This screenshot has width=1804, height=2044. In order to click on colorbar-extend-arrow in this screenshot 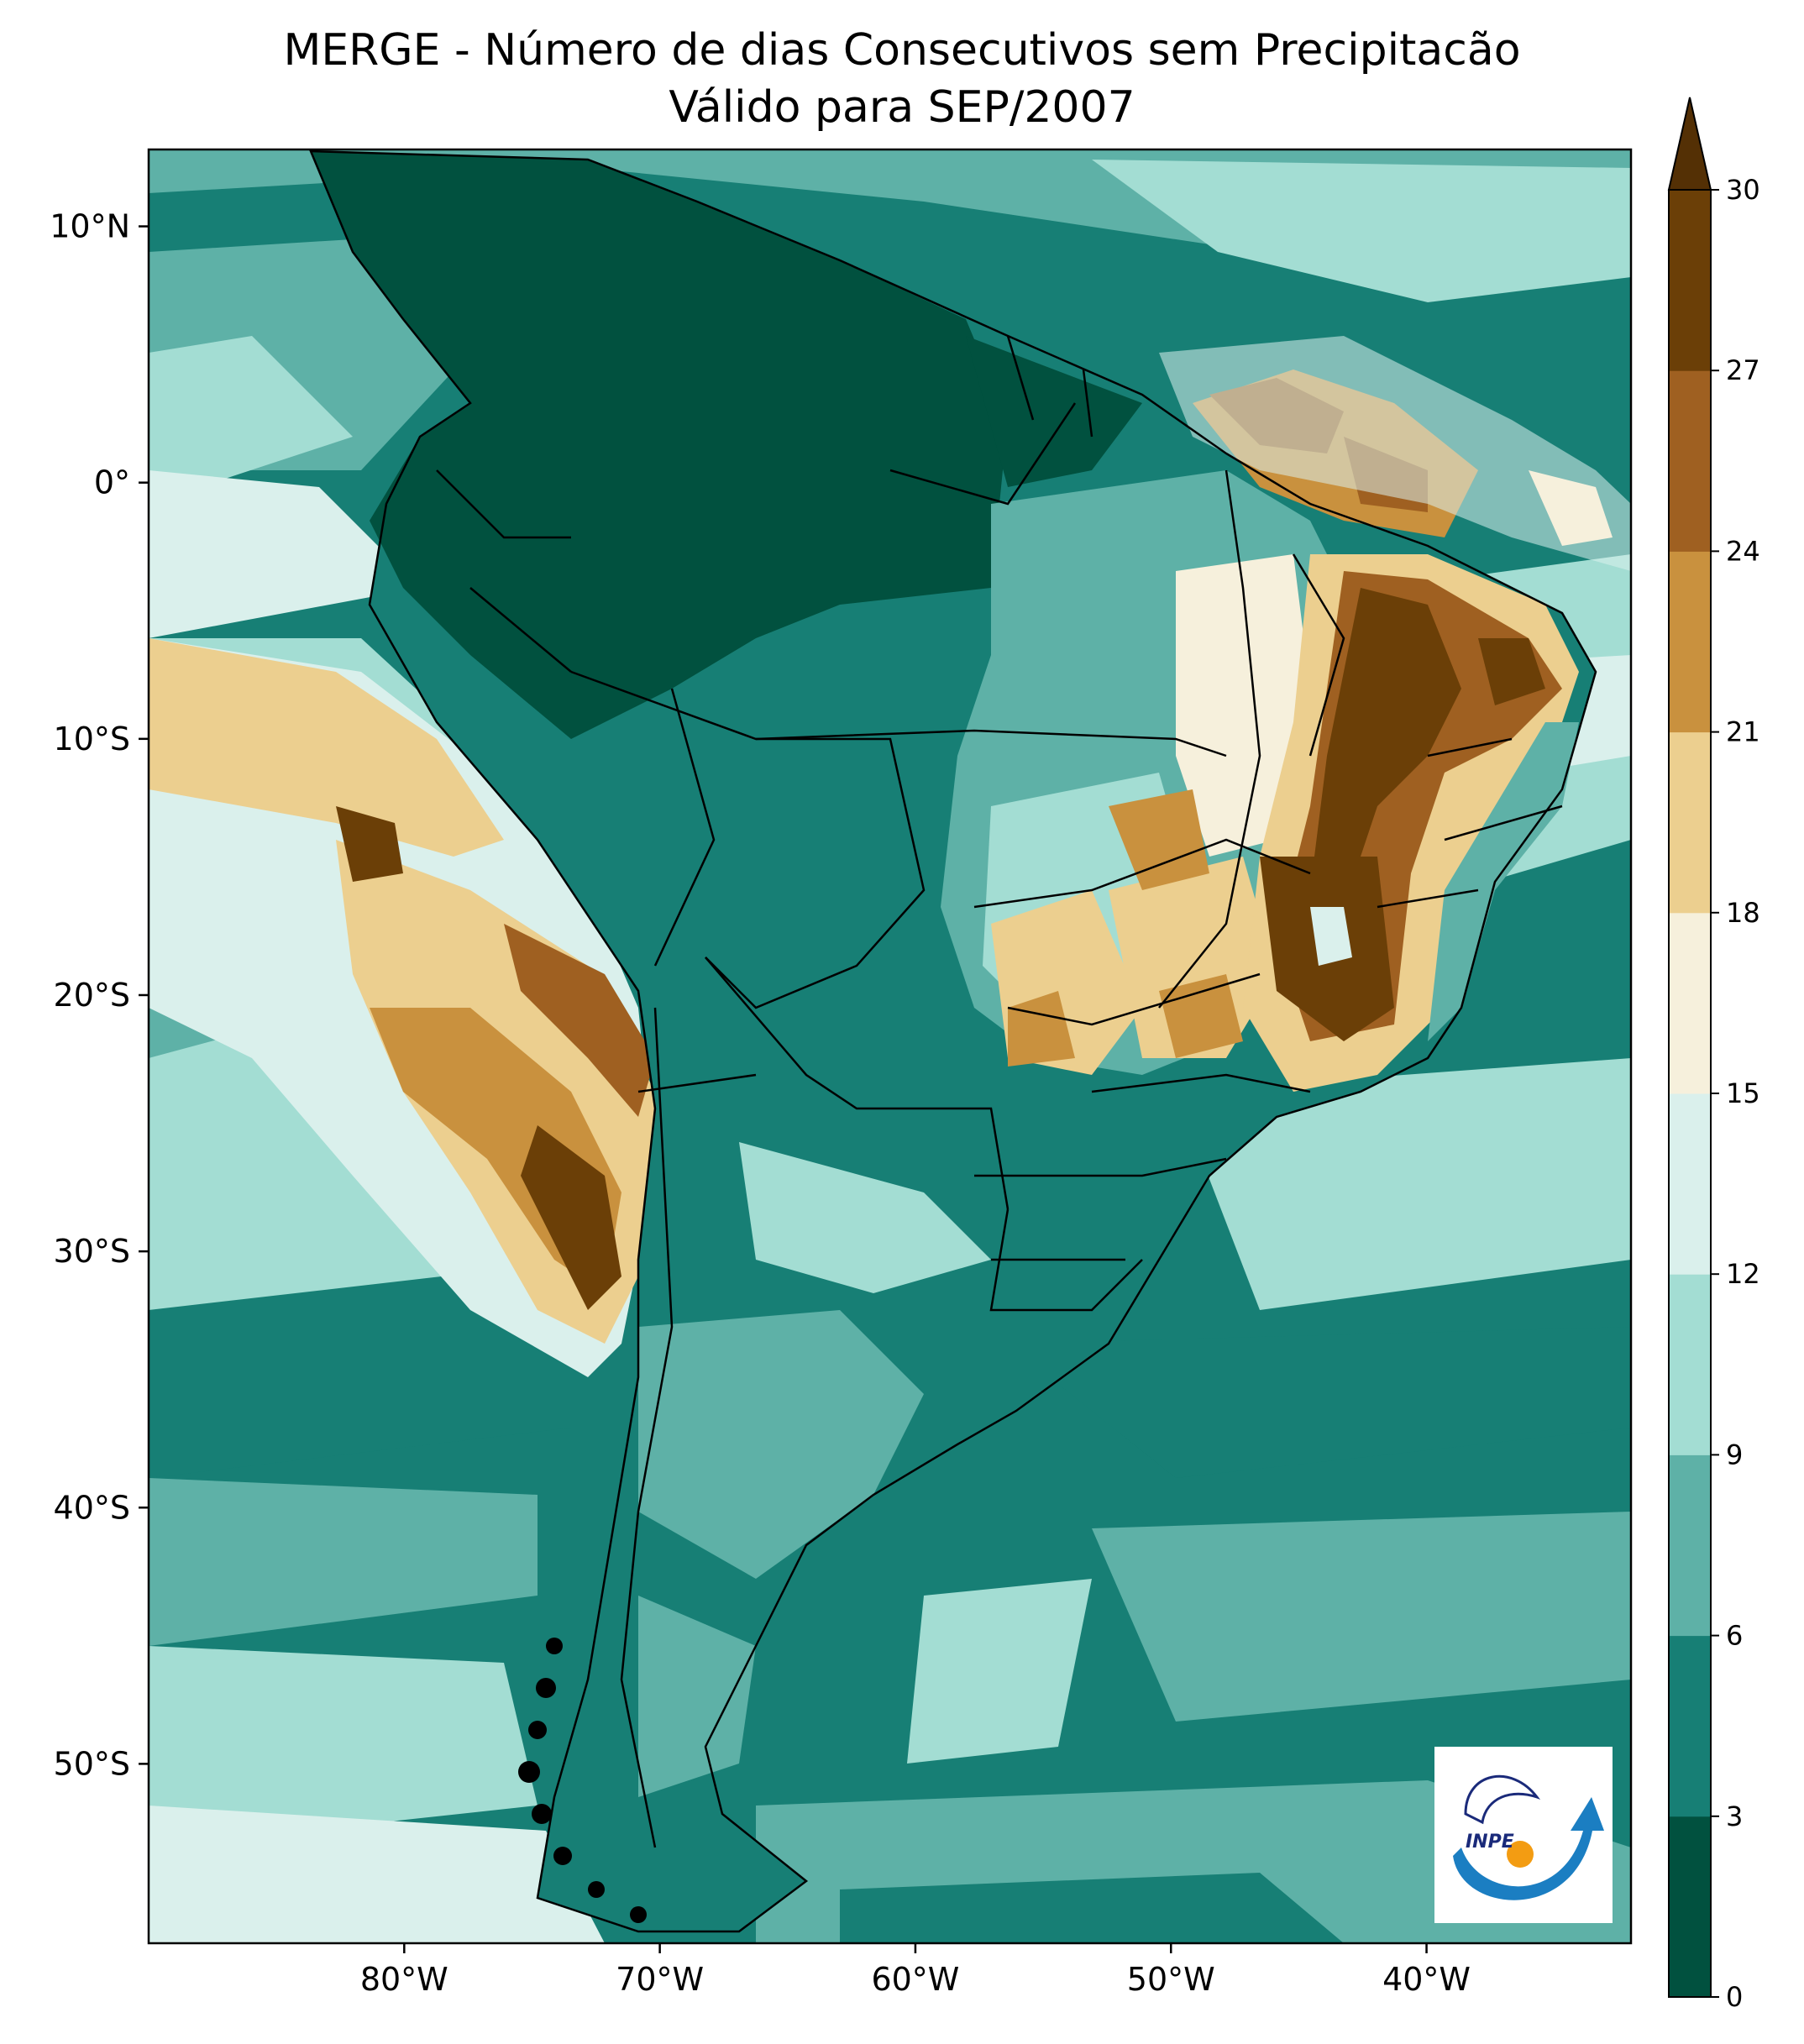, I will do `click(1689, 144)`.